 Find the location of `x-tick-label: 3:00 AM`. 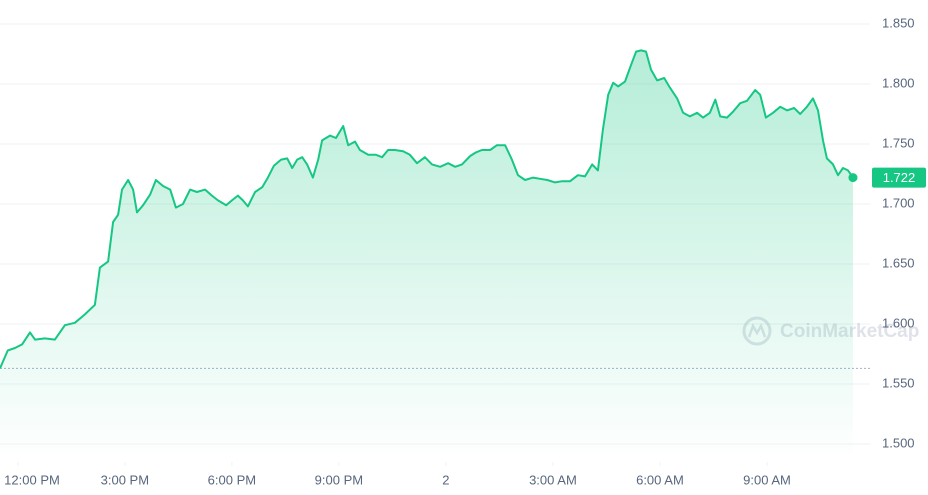

x-tick-label: 3:00 AM is located at coordinates (553, 479).